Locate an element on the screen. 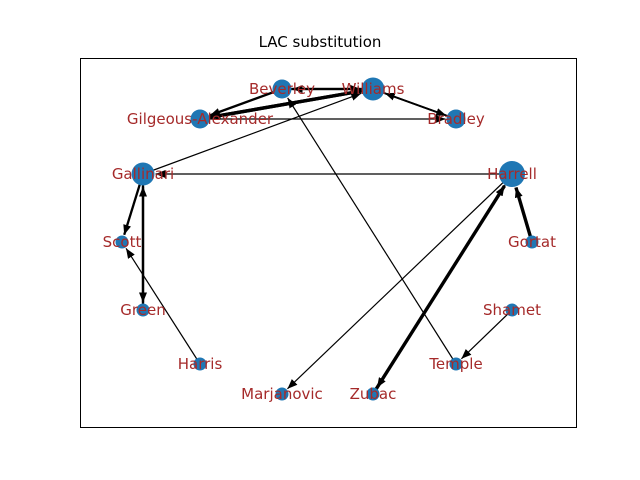 Image resolution: width=640 pixels, height=480 pixels. node-label-harris: Harris is located at coordinates (200, 364).